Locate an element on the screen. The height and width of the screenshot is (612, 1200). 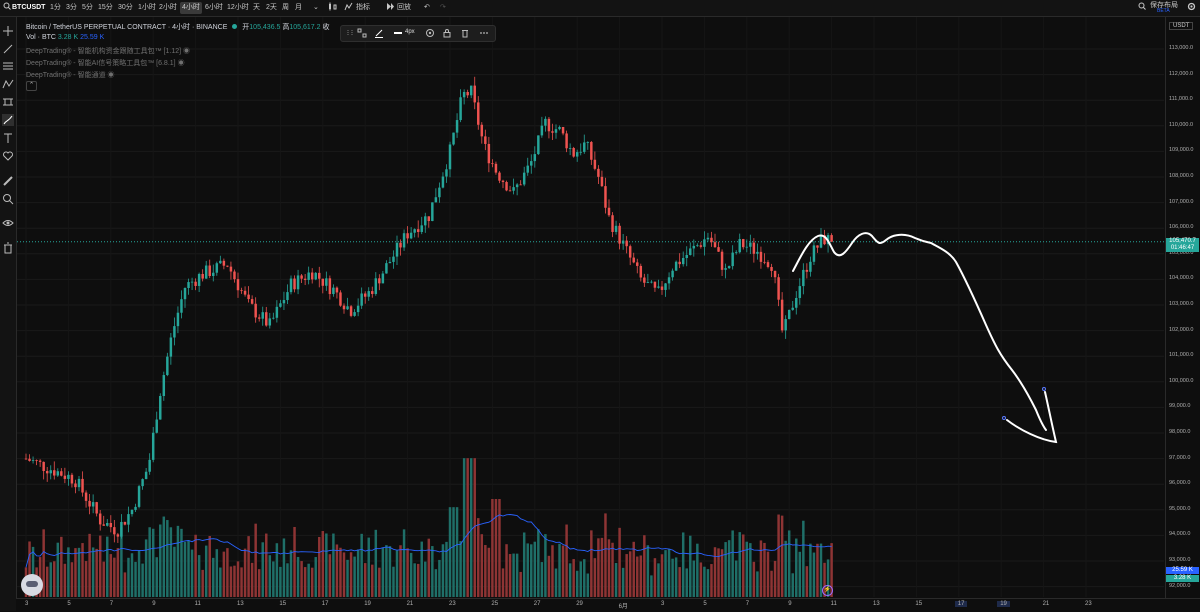
heart-icon is located at coordinates (8, 156).